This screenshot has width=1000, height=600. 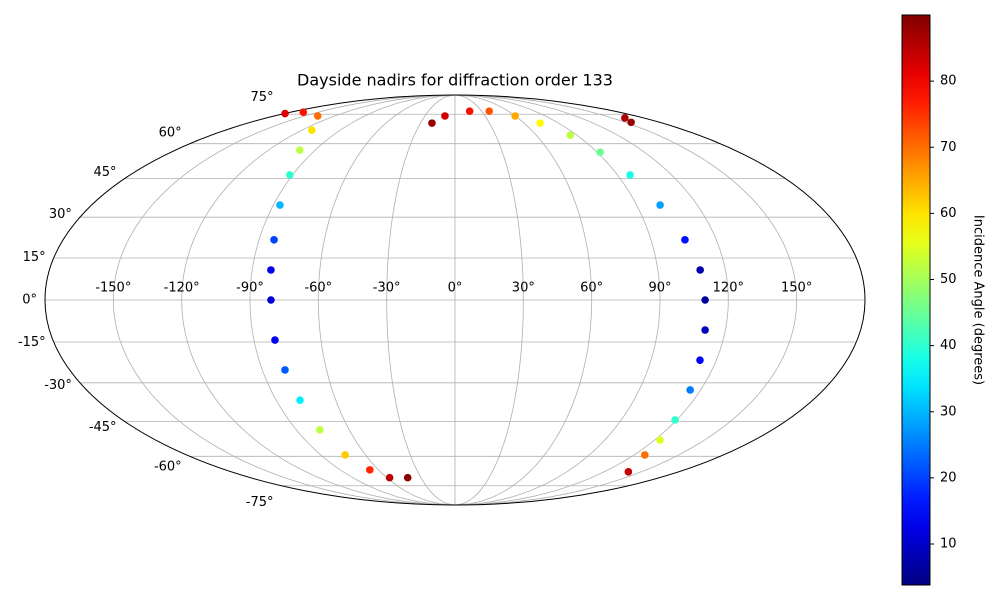 I want to click on y-tick-label: -60°, so click(x=168, y=466).